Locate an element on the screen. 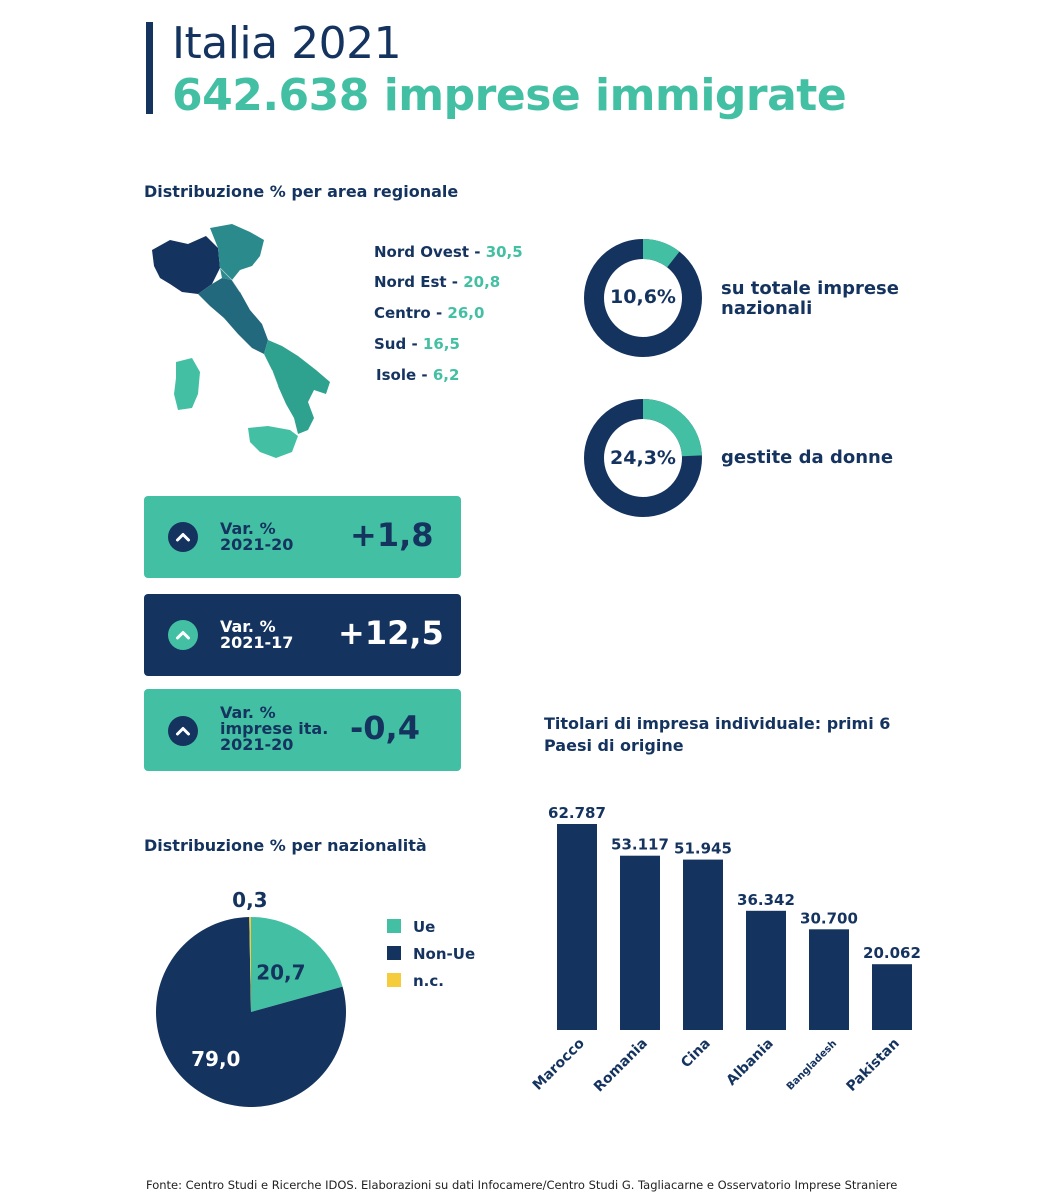 The image size is (1037, 1200). region-sud: Sud - 16,5 is located at coordinates (417, 344).